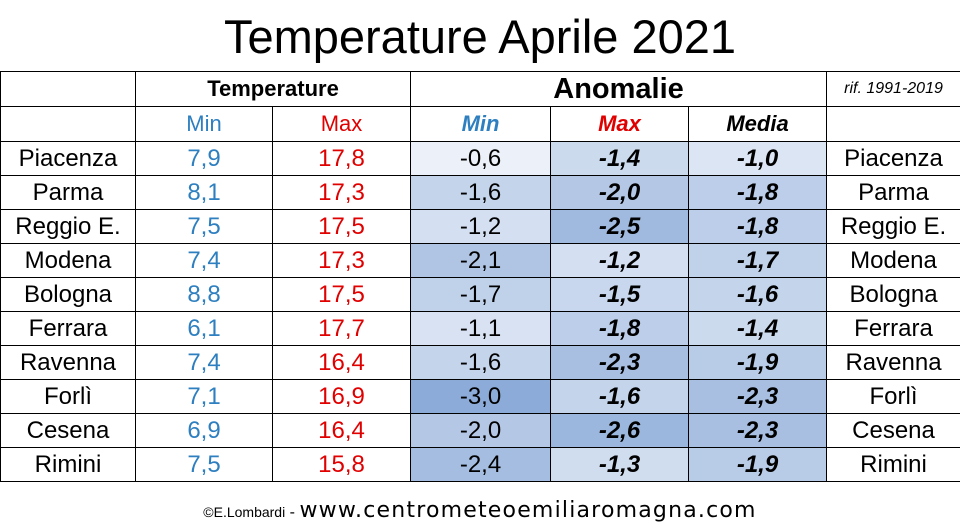 The width and height of the screenshot is (960, 530). Describe the element at coordinates (68, 363) in the screenshot. I see `cell-city: Ravenna` at that location.